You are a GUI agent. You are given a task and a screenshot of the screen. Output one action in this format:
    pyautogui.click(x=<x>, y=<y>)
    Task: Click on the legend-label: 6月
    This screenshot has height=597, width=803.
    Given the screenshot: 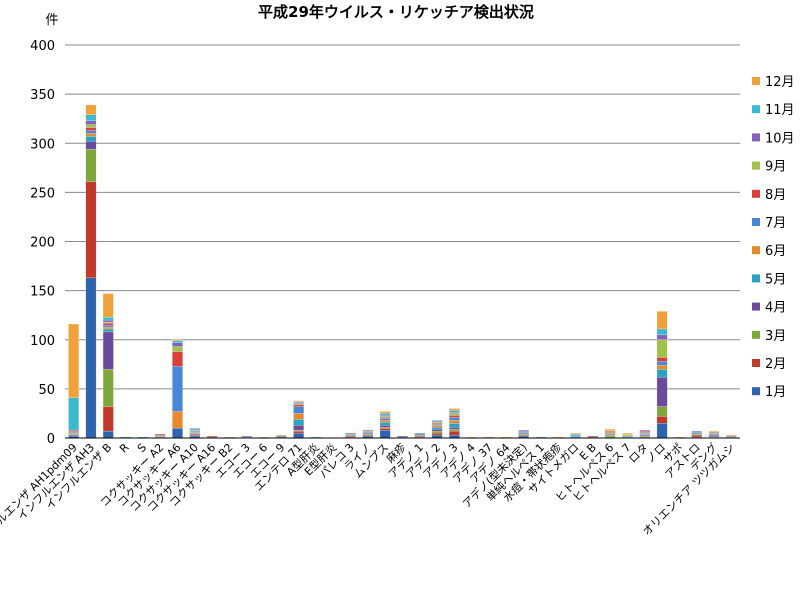 What is the action you would take?
    pyautogui.click(x=775, y=251)
    